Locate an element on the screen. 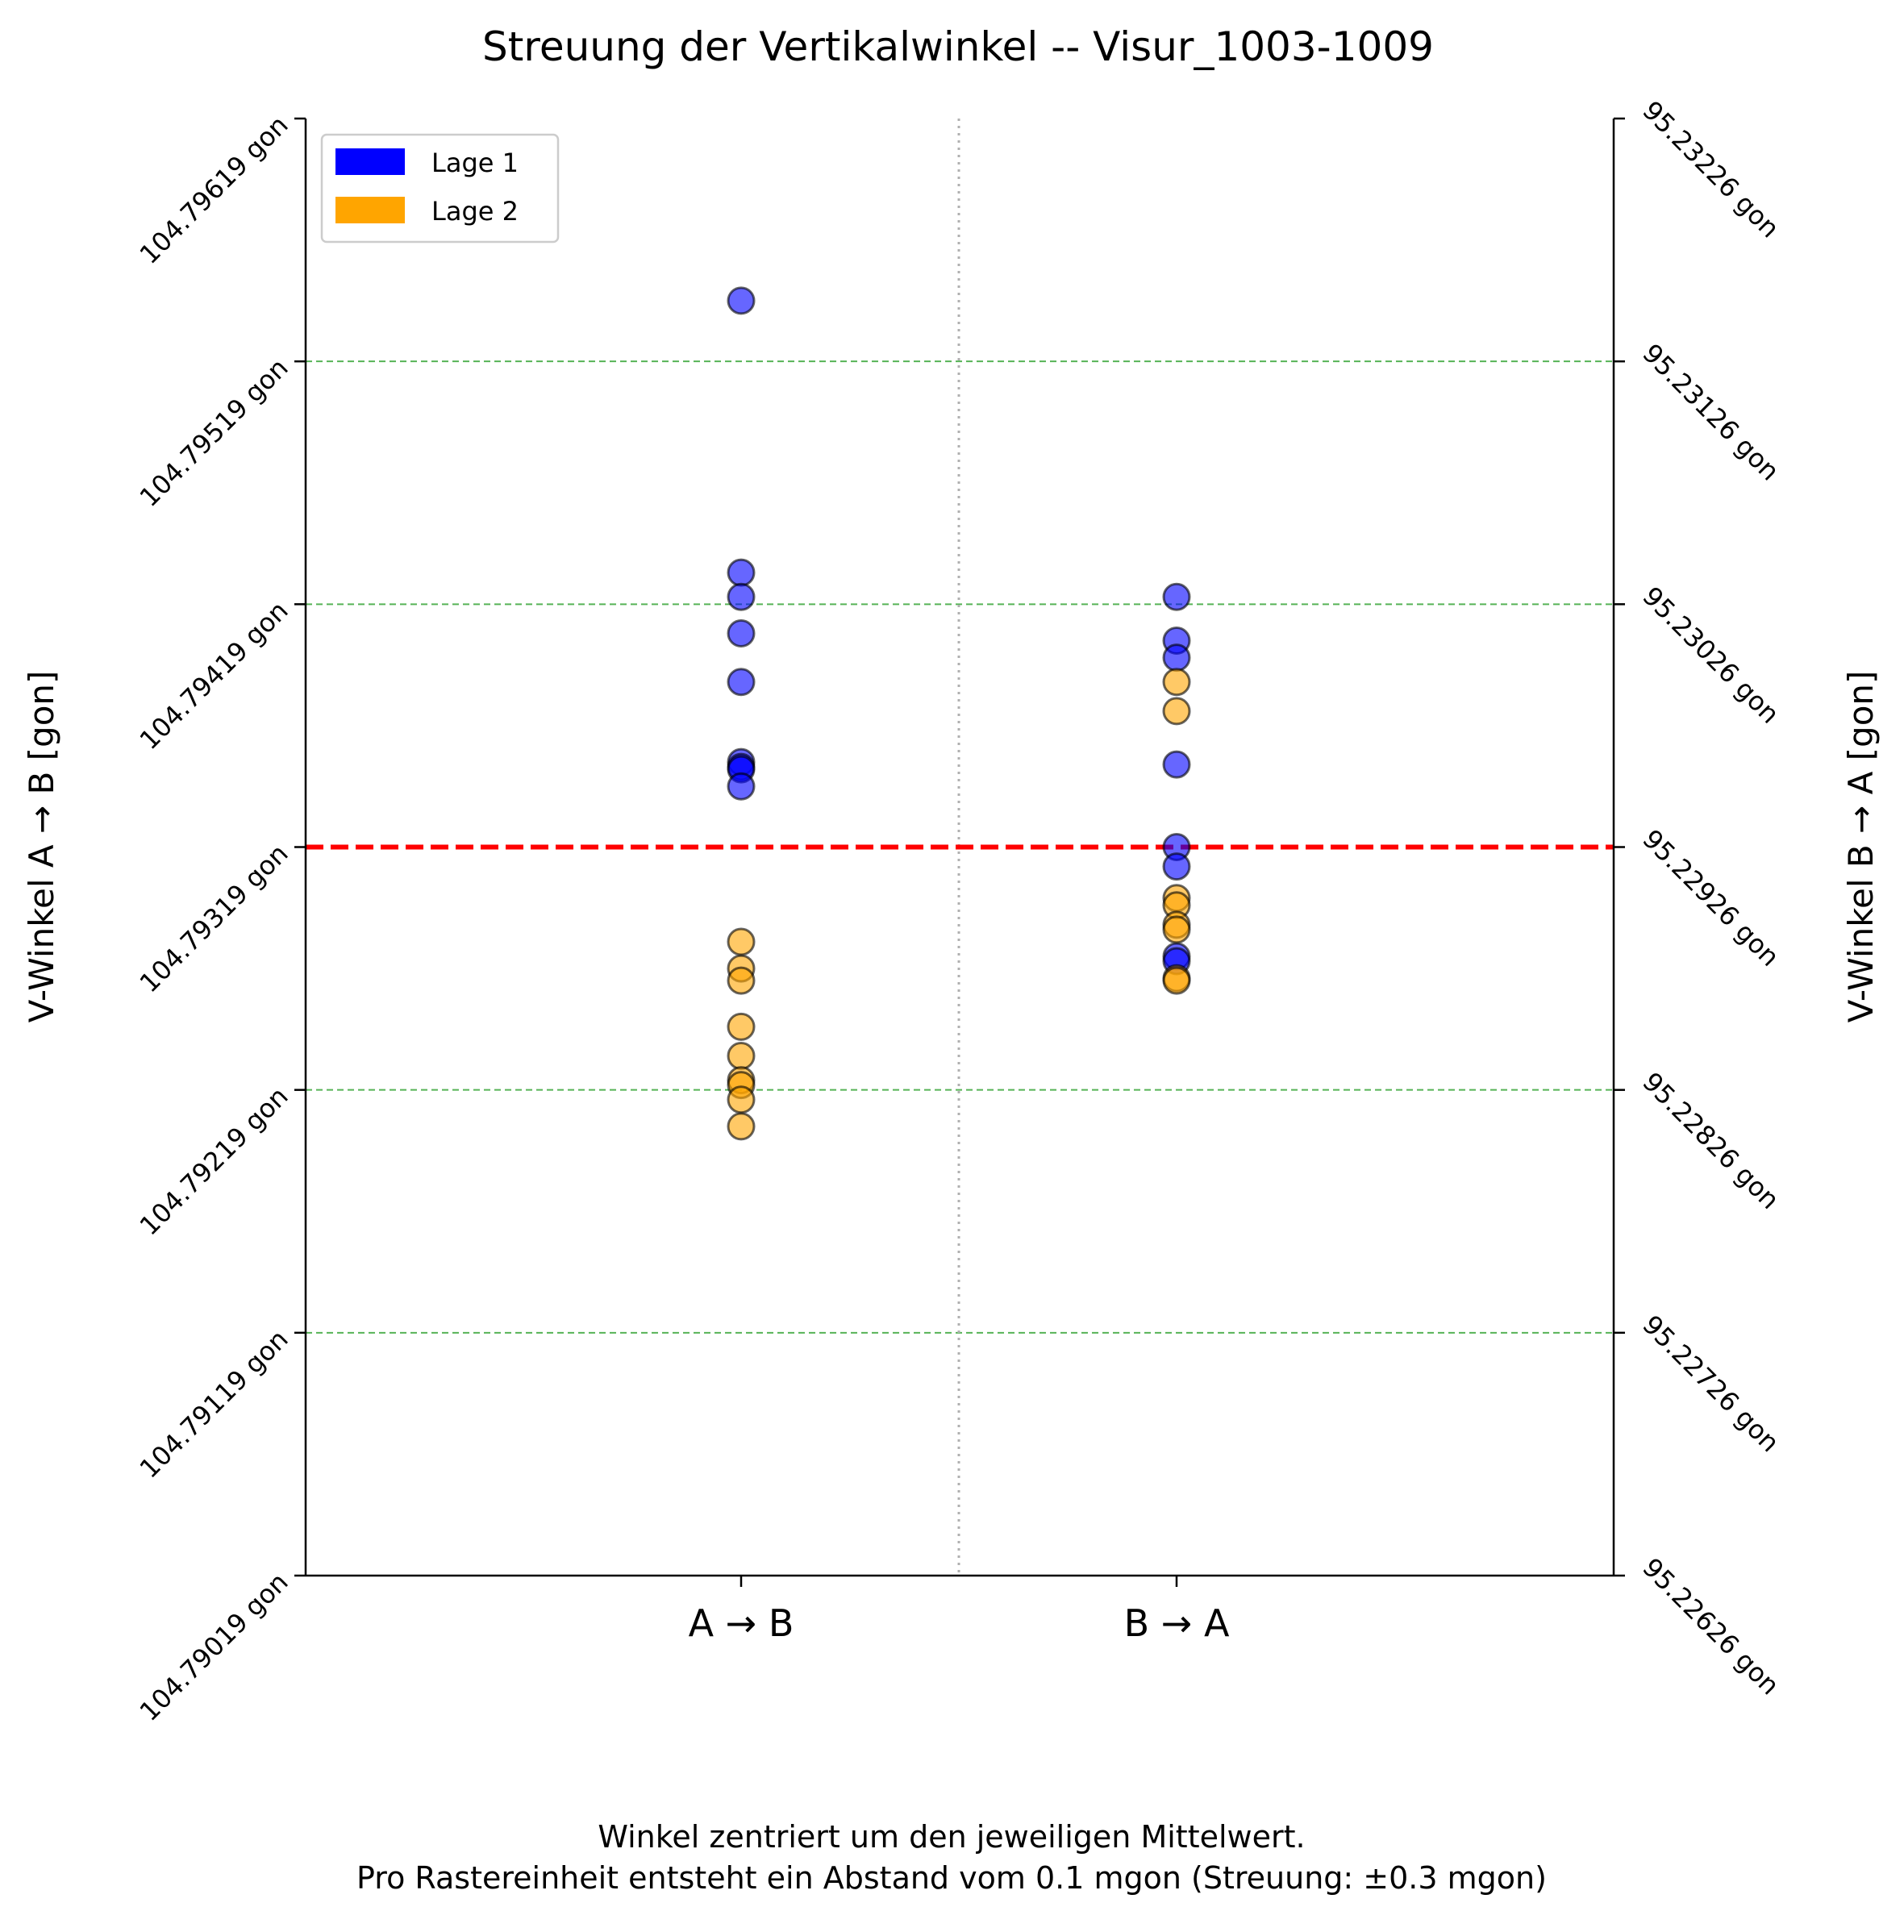 This screenshot has height=1932, width=1904. y-axis-label-right: V-Winkel B → A [gon] is located at coordinates (1861, 847).